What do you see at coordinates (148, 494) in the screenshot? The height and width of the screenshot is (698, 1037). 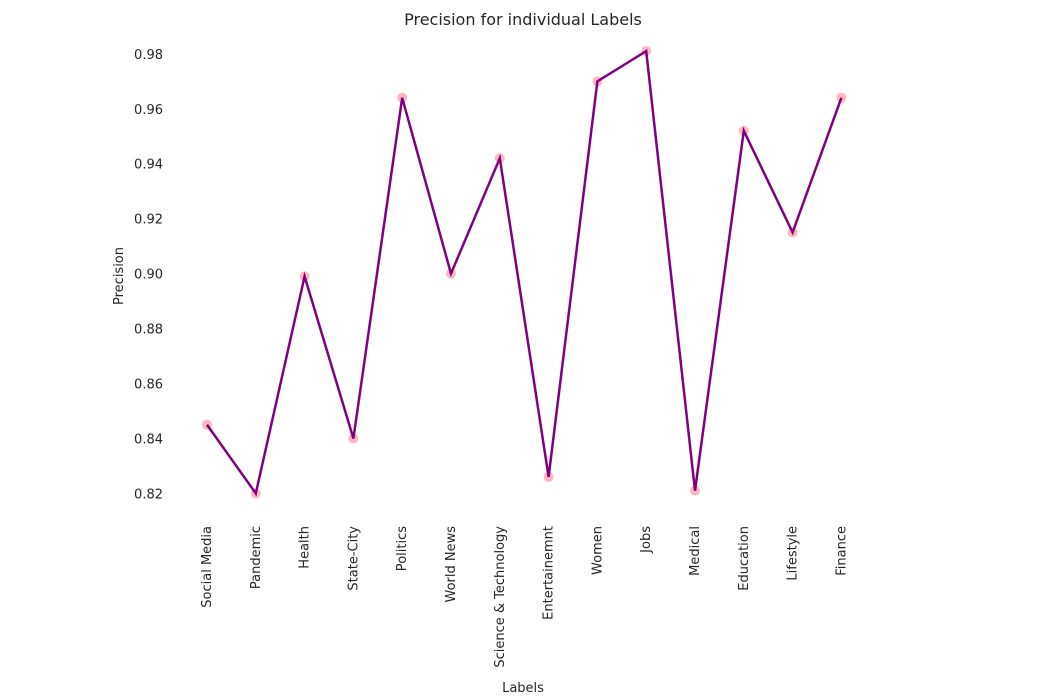 I see `y-tick-label: 0.82` at bounding box center [148, 494].